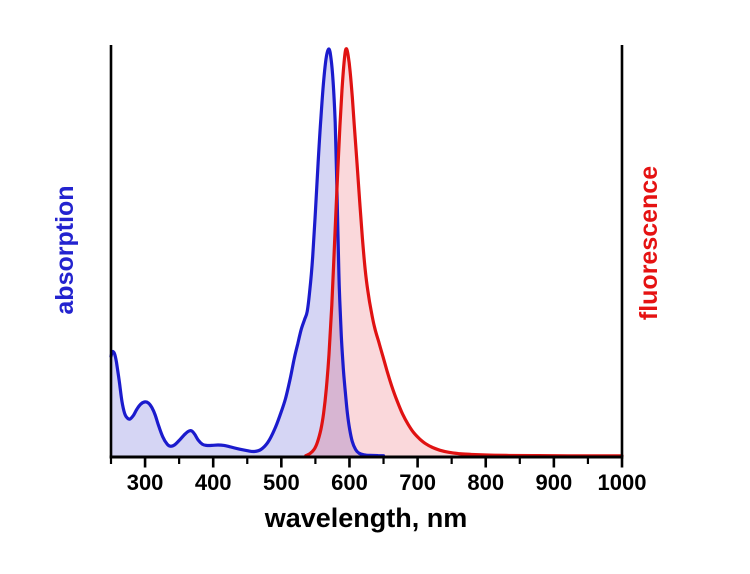  Describe the element at coordinates (213, 482) in the screenshot. I see `x-tick-label: 400` at that location.